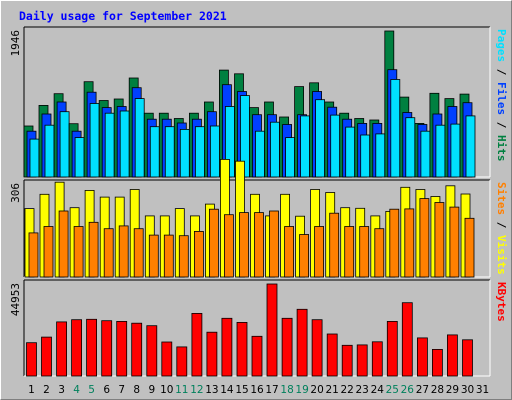 This screenshot has width=512, height=400. Describe the element at coordinates (91, 390) in the screenshot. I see `x-tick-label-5: 5` at that location.